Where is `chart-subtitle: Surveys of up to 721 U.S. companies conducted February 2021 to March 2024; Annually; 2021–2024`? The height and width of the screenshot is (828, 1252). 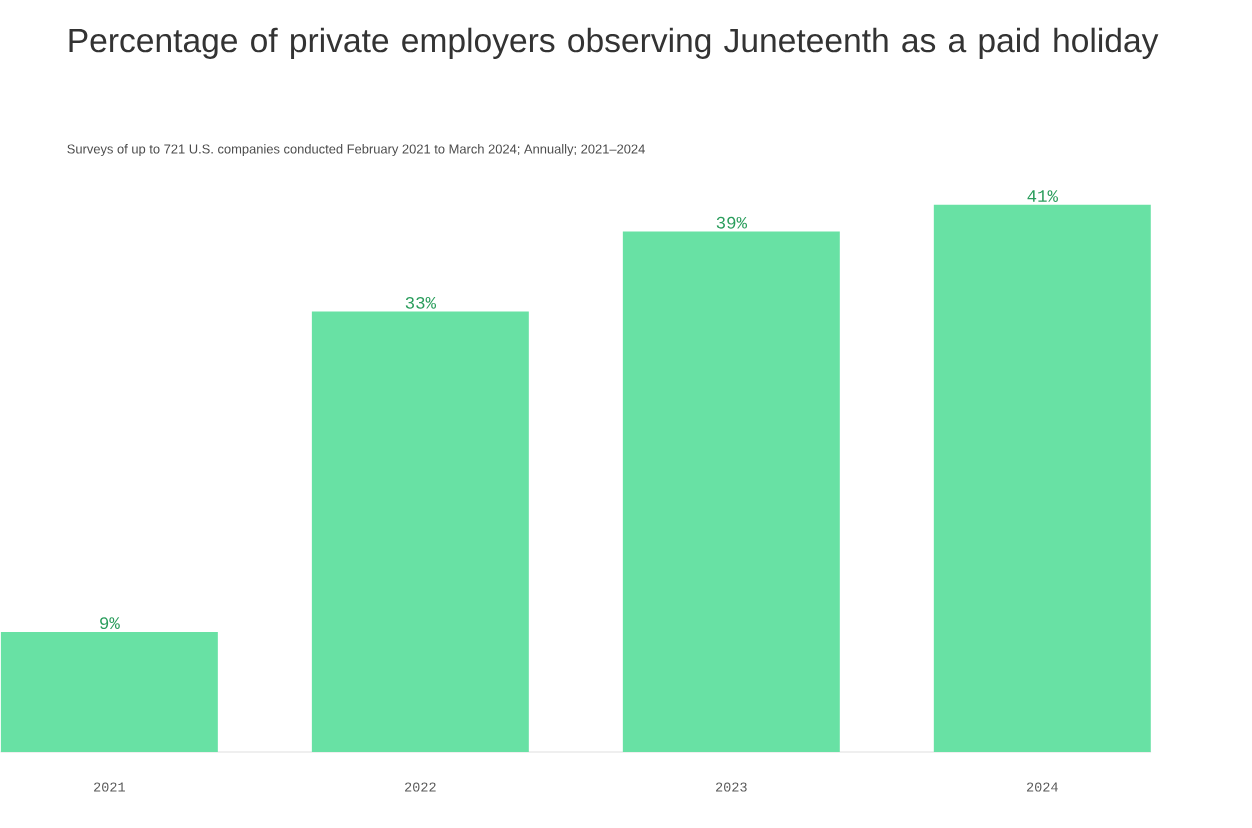
chart-subtitle: Surveys of up to 721 U.S. companies conducted February 2021 to March 2024; Annually; 2021–2024 is located at coordinates (356, 150).